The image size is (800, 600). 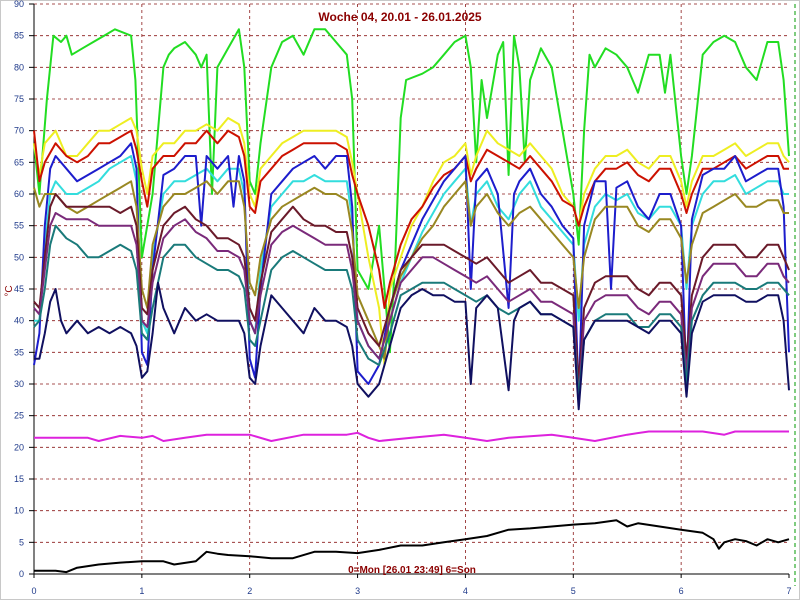 What do you see at coordinates (19, 479) in the screenshot?
I see `y-tick-label: 15` at bounding box center [19, 479].